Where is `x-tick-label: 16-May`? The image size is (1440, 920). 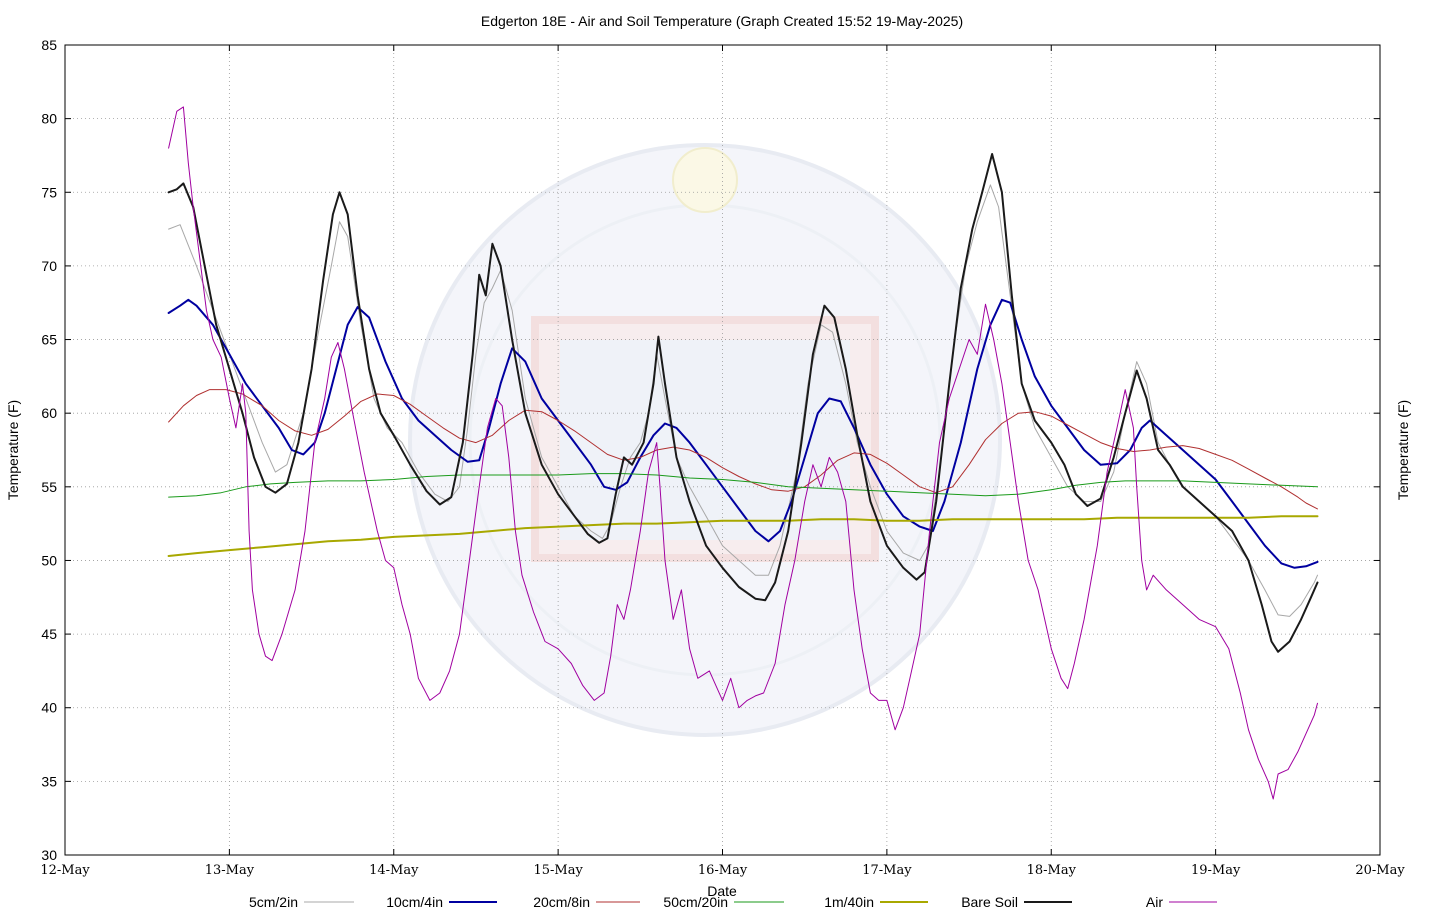
x-tick-label: 16-May is located at coordinates (723, 870).